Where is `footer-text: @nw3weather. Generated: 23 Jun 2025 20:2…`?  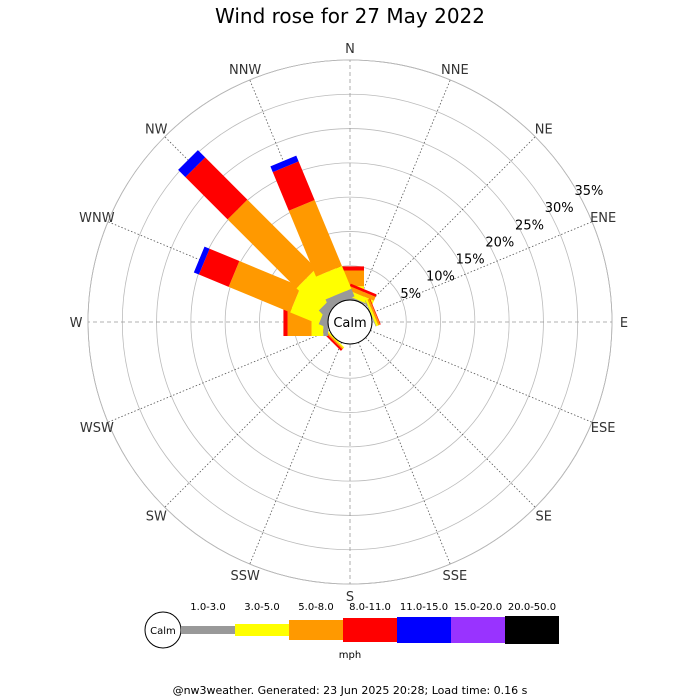 footer-text: @nw3weather. Generated: 23 Jun 2025 20:2… is located at coordinates (350, 690).